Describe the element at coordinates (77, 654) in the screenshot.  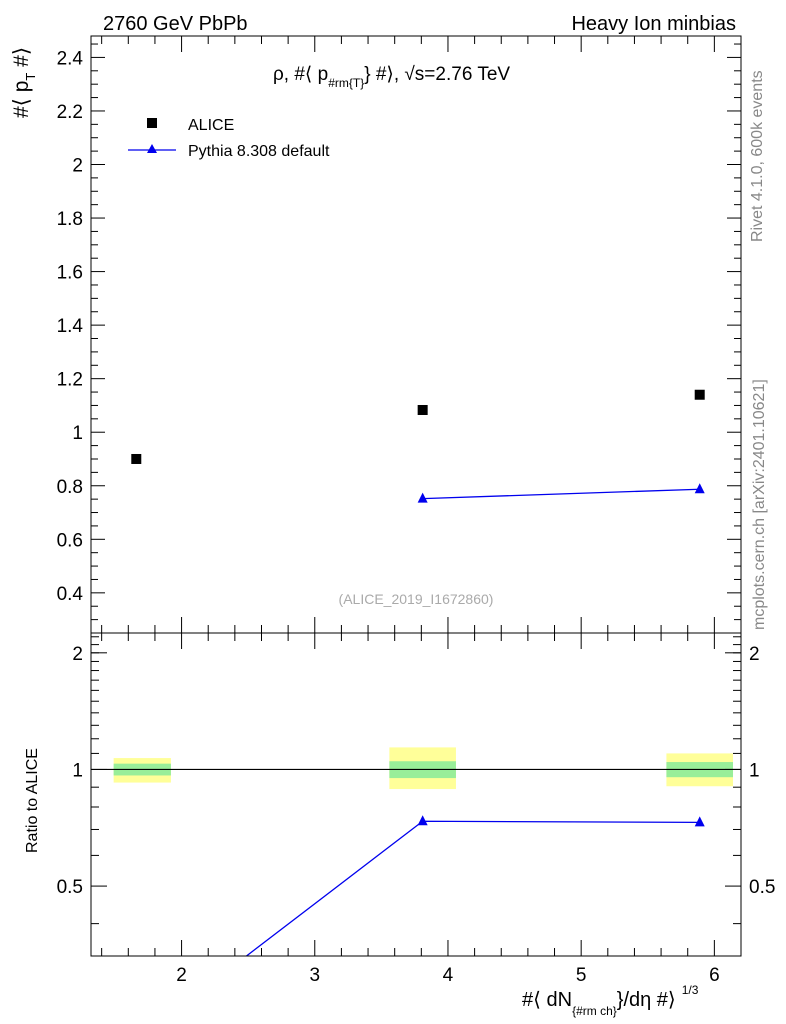
I see `ratio-y-tick-label: 2` at that location.